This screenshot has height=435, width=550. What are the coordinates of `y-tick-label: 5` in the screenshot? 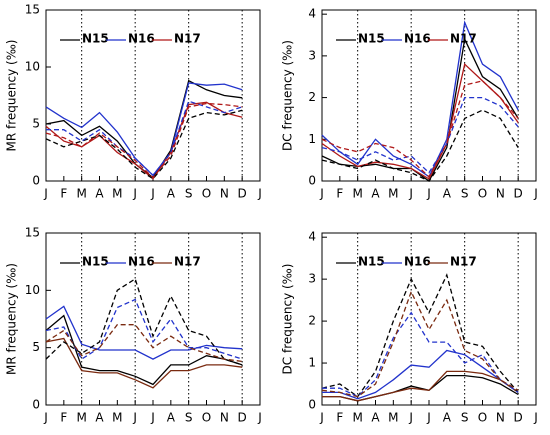 It's located at (36, 347).